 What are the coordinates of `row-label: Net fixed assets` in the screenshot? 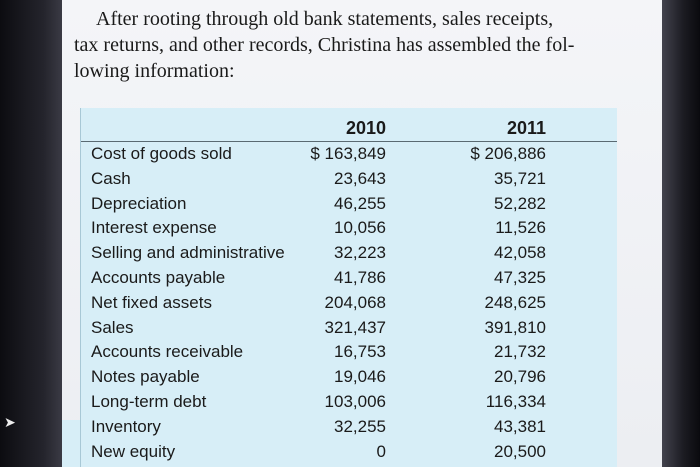 It's located at (151, 302).